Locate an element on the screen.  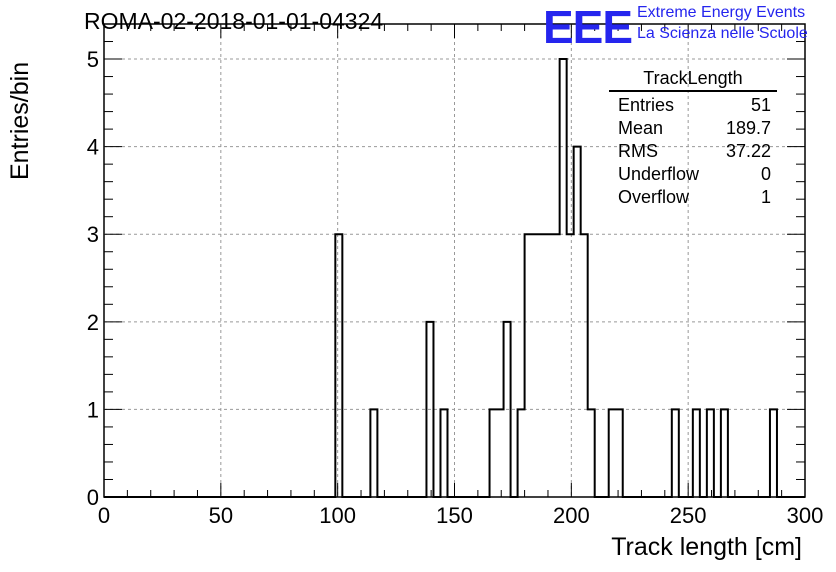
y-tick-label: 0 is located at coordinates (93, 497).